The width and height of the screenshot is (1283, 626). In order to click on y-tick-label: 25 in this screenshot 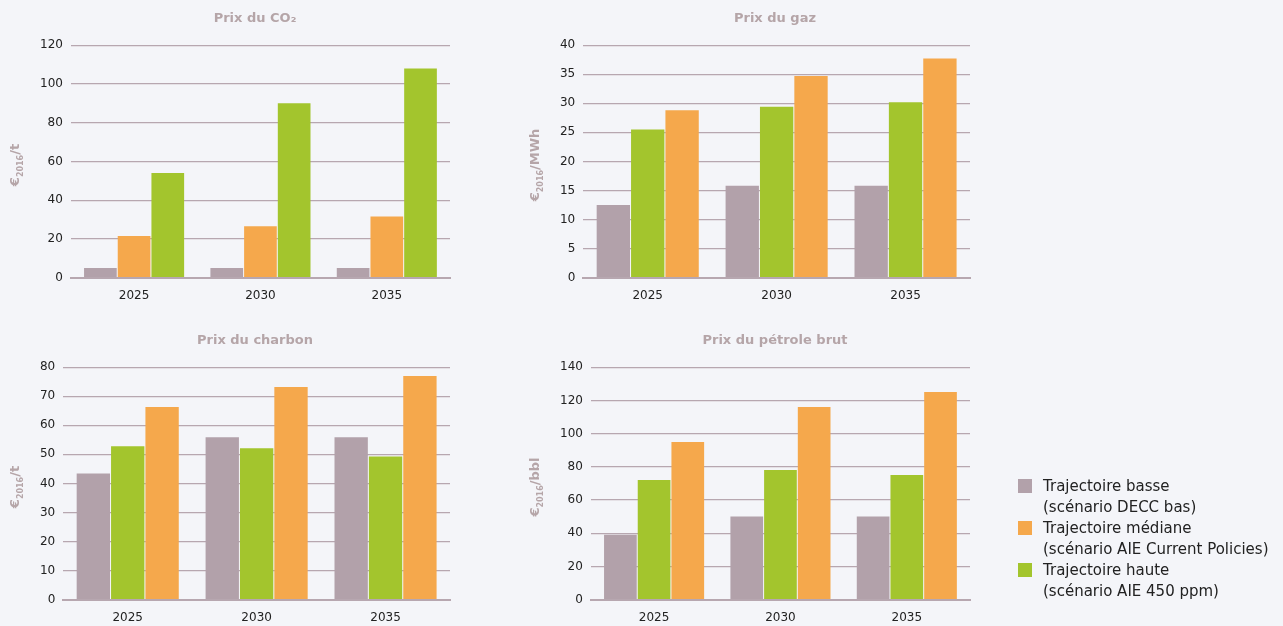, I will do `click(567, 131)`.